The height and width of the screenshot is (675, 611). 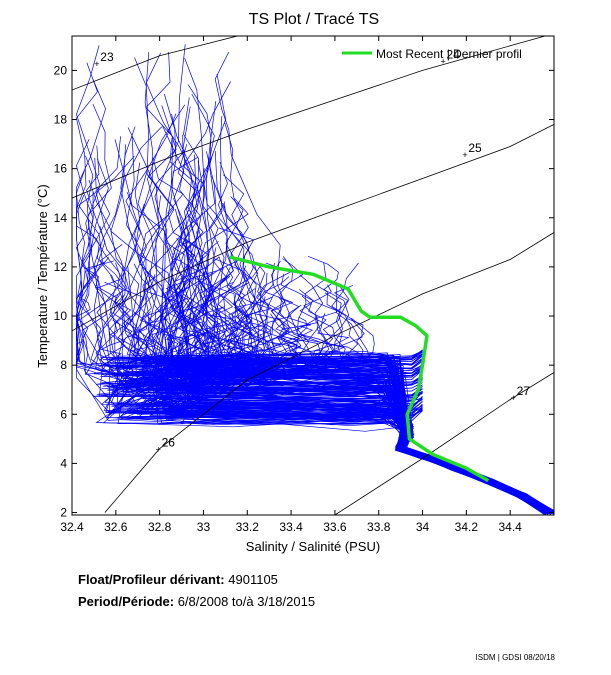 What do you see at coordinates (313, 546) in the screenshot?
I see `x-axis-label: Salinity / Salinité (PSU)` at bounding box center [313, 546].